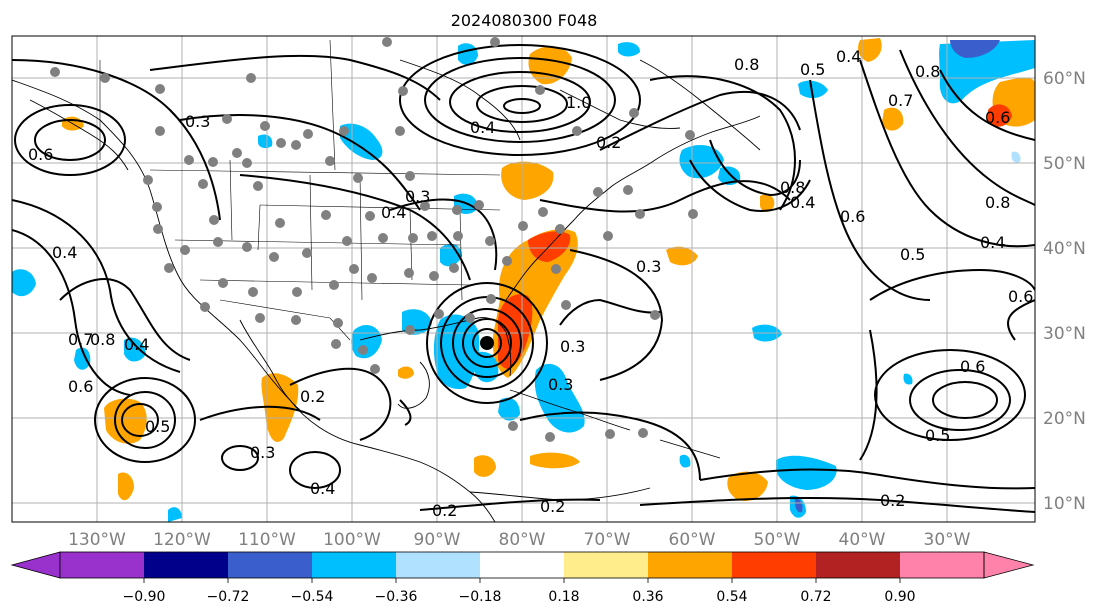  What do you see at coordinates (1064, 419) in the screenshot?
I see `lat-label: 20°N` at bounding box center [1064, 419].